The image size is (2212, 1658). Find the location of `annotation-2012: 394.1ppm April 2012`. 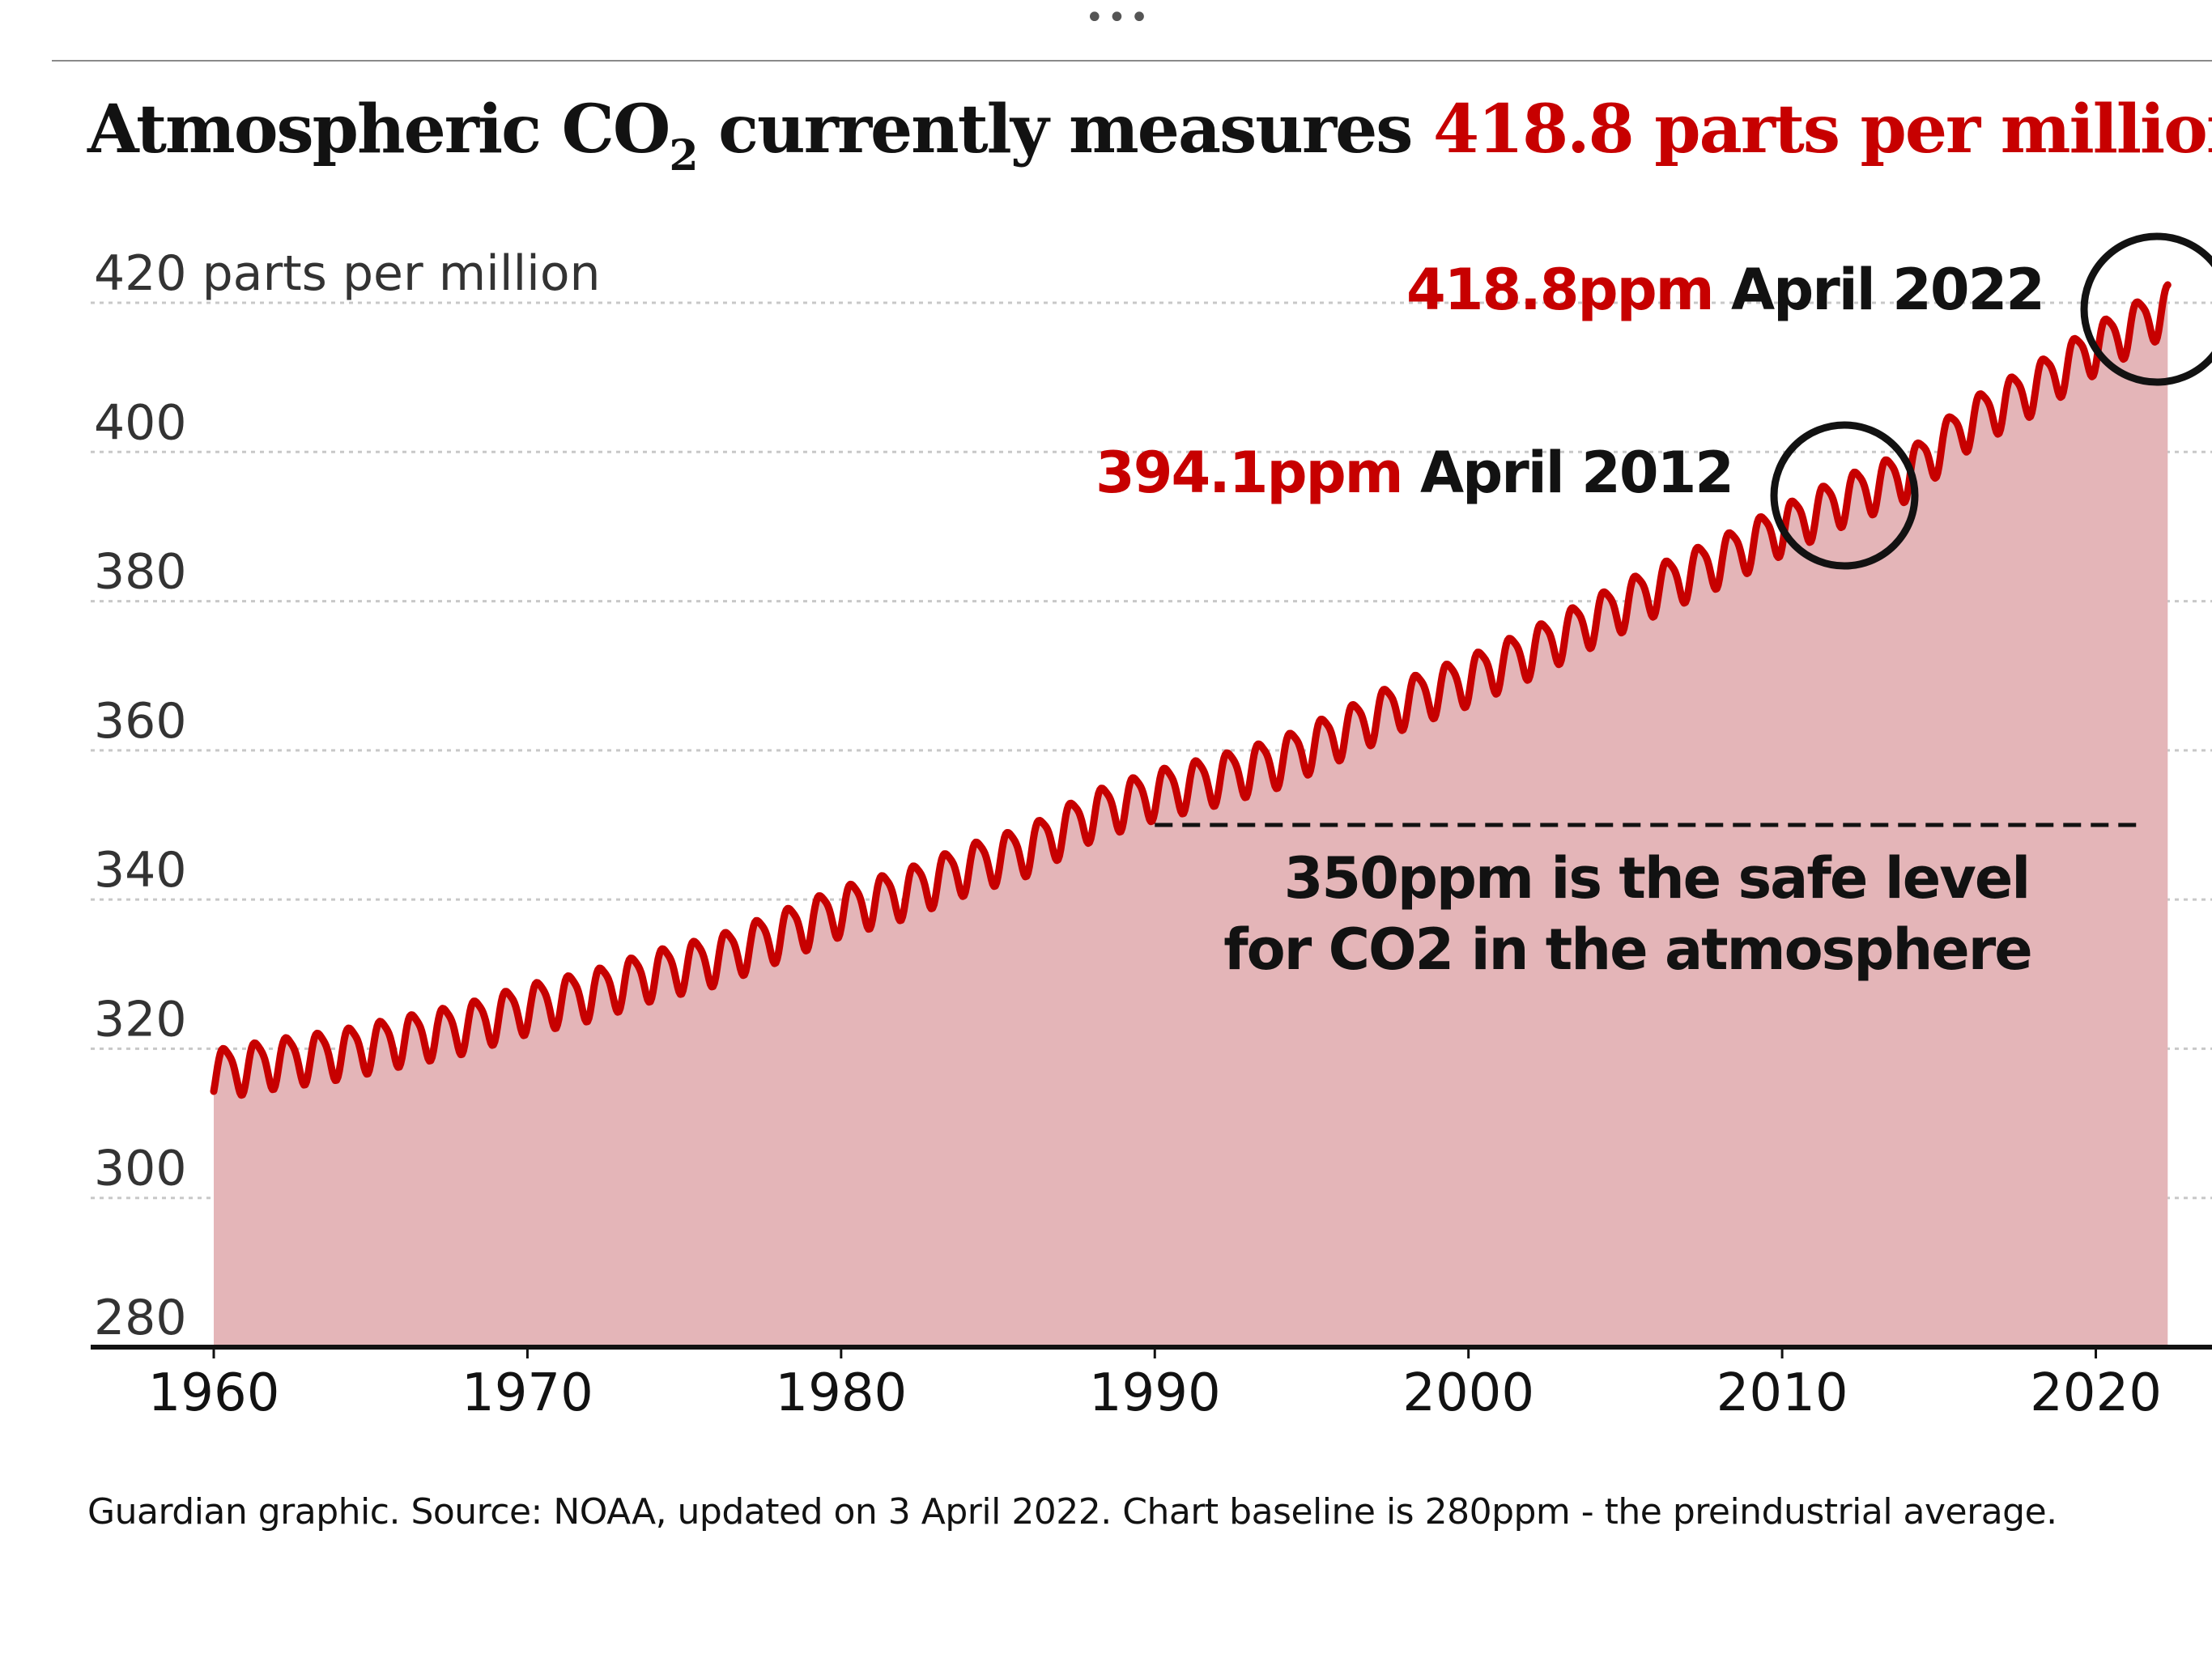

annotation-2012: 394.1ppm April 2012 is located at coordinates (1414, 473).